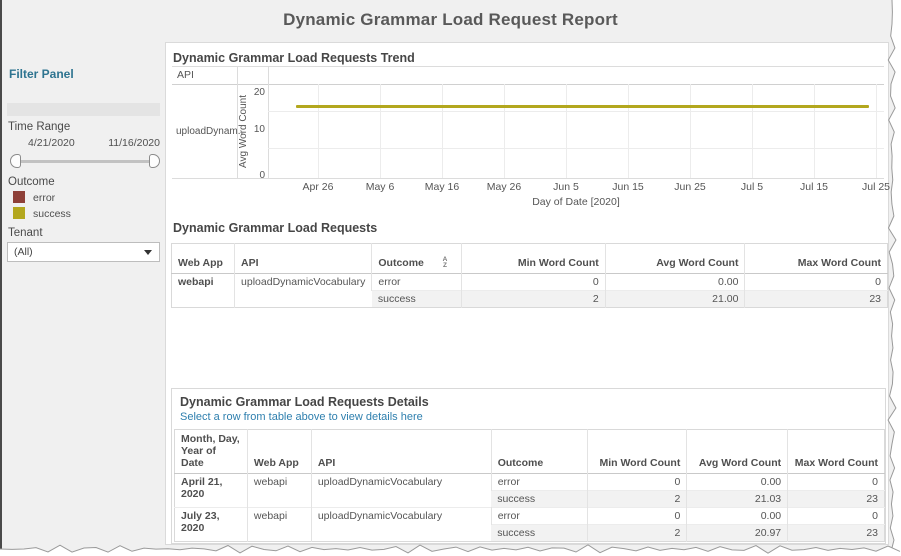 The image size is (901, 556). What do you see at coordinates (876, 187) in the screenshot?
I see `x-tick-label: Jul 25` at bounding box center [876, 187].